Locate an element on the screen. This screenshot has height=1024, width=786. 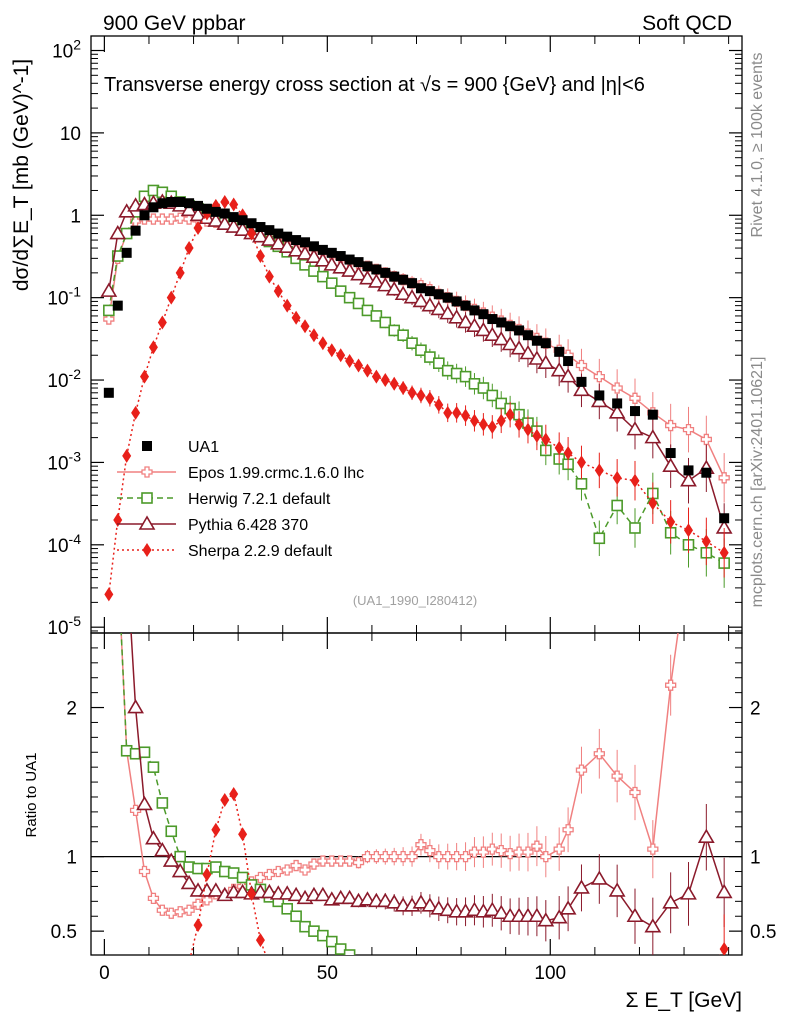
ratio-axis-label: Ratio to UA1 is located at coordinates (31, 794).